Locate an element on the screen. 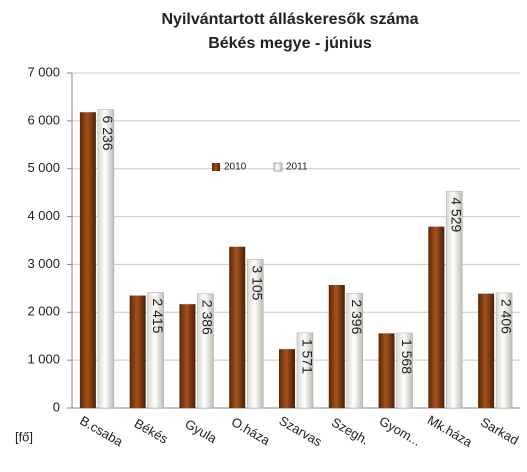  value-label: 2 415 is located at coordinates (158, 315).